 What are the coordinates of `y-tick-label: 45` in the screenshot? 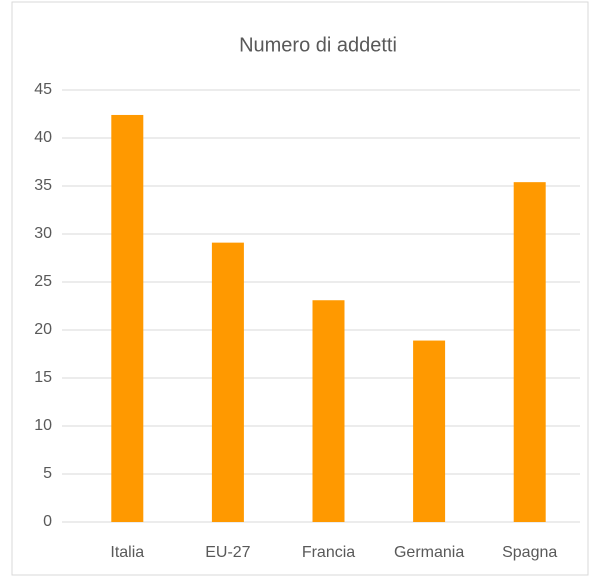 It's located at (43, 89).